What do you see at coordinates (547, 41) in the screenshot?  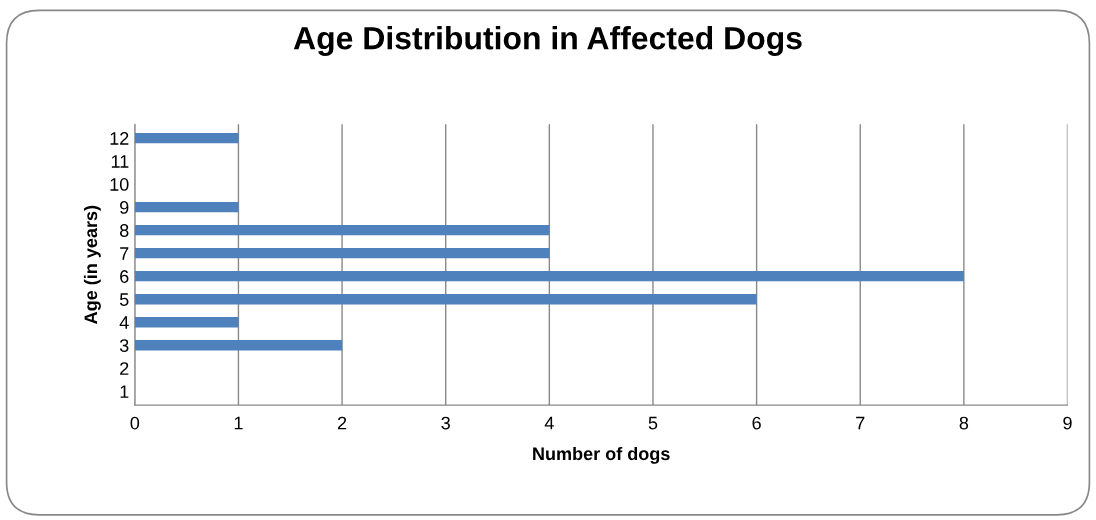 I see `chart-title: Age Distribution in Affected Dogs` at bounding box center [547, 41].